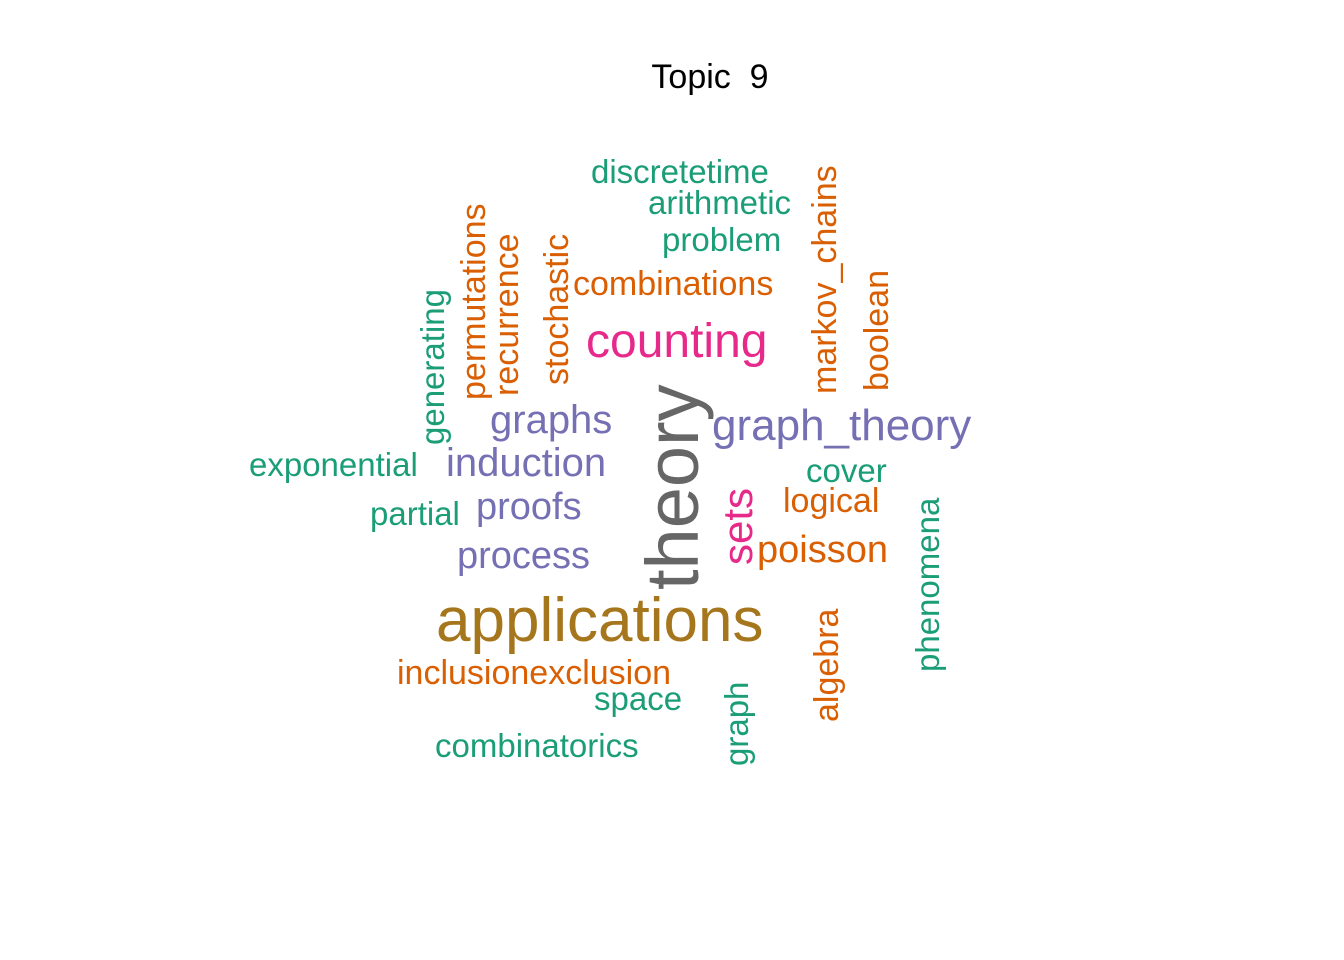 Image resolution: width=1344 pixels, height=960 pixels. I want to click on word-process: process, so click(524, 556).